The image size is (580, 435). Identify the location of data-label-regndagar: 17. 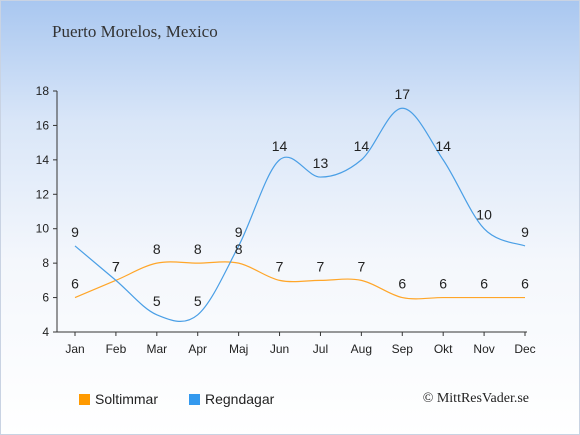
(402, 94).